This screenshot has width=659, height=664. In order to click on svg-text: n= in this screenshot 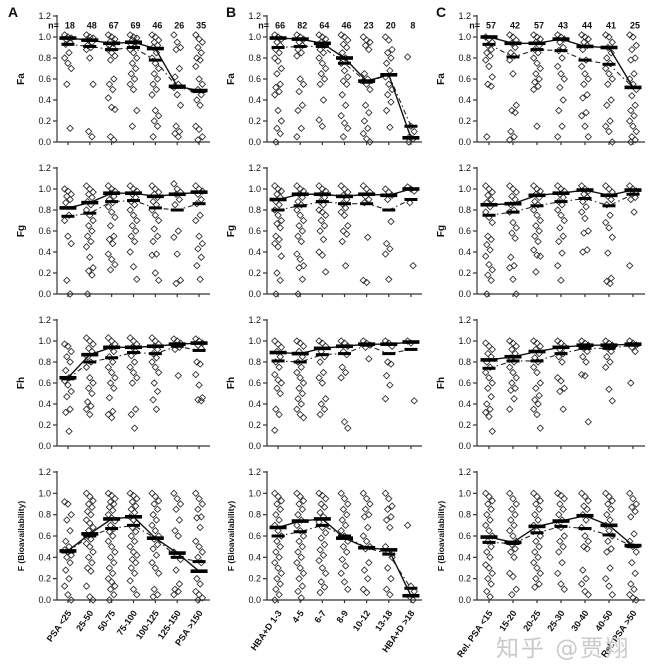, I will do `click(263, 26)`.